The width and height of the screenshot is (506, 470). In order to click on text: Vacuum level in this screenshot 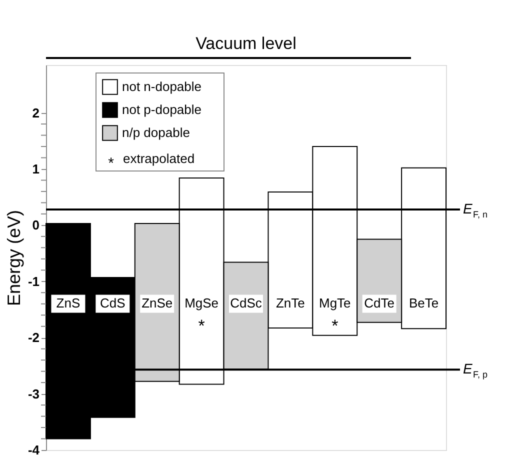, I will do `click(246, 43)`.